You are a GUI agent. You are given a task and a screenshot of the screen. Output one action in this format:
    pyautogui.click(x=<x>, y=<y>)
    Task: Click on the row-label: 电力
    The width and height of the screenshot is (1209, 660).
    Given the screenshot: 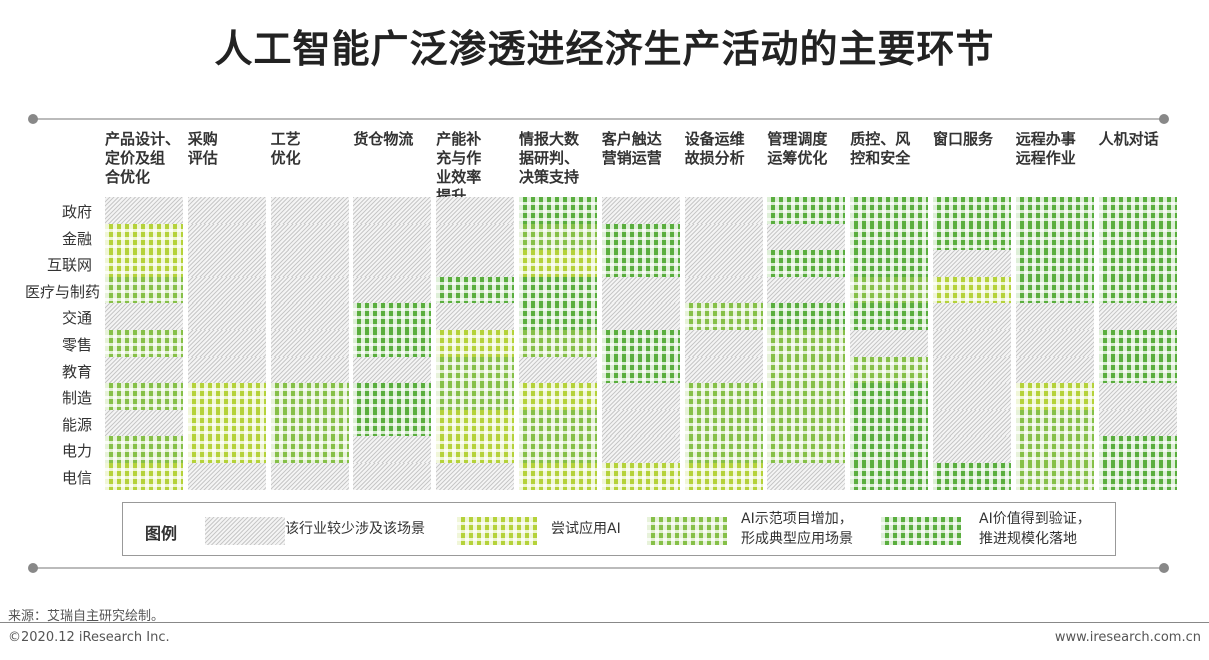 What is the action you would take?
    pyautogui.click(x=76, y=451)
    